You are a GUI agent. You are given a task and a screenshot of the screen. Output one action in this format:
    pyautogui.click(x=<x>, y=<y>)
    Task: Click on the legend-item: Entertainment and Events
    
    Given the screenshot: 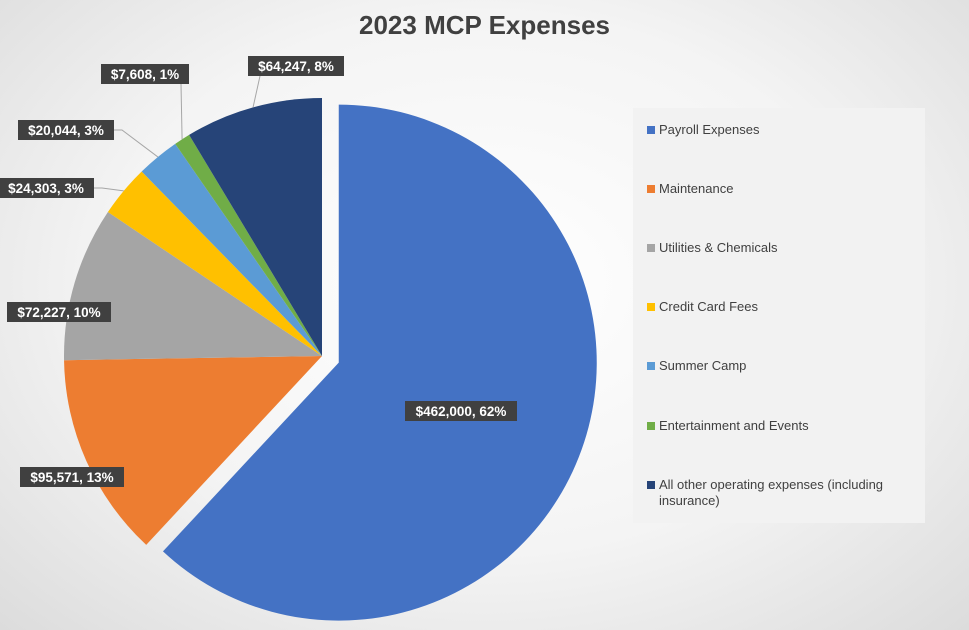 What is the action you would take?
    pyautogui.click(x=778, y=426)
    